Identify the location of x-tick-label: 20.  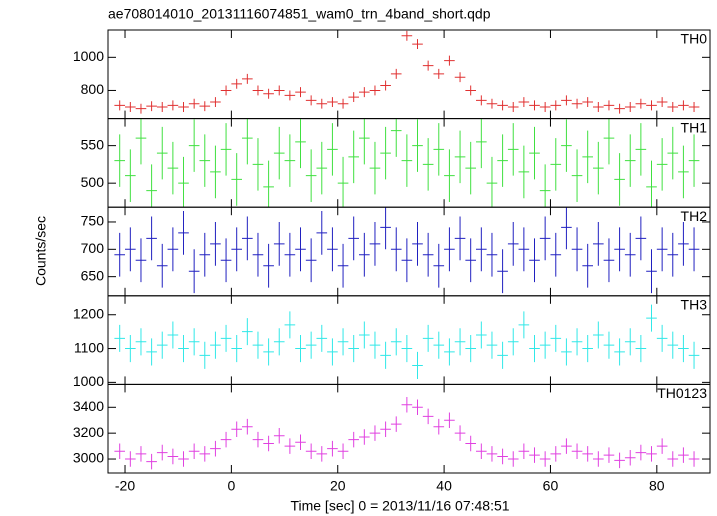
(338, 486).